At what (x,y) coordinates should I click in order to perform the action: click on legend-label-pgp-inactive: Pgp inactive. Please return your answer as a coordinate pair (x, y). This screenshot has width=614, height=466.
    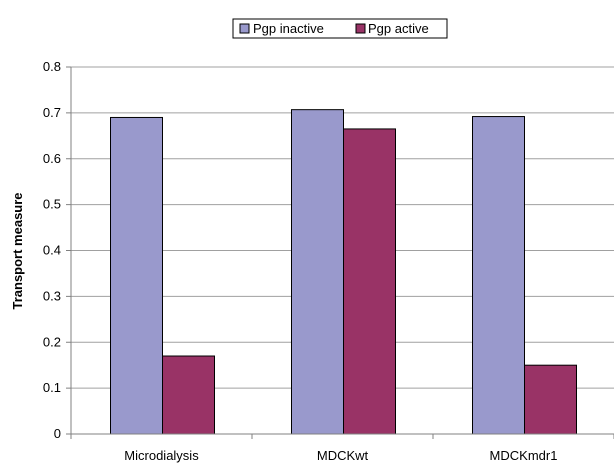
    Looking at the image, I should click on (288, 28).